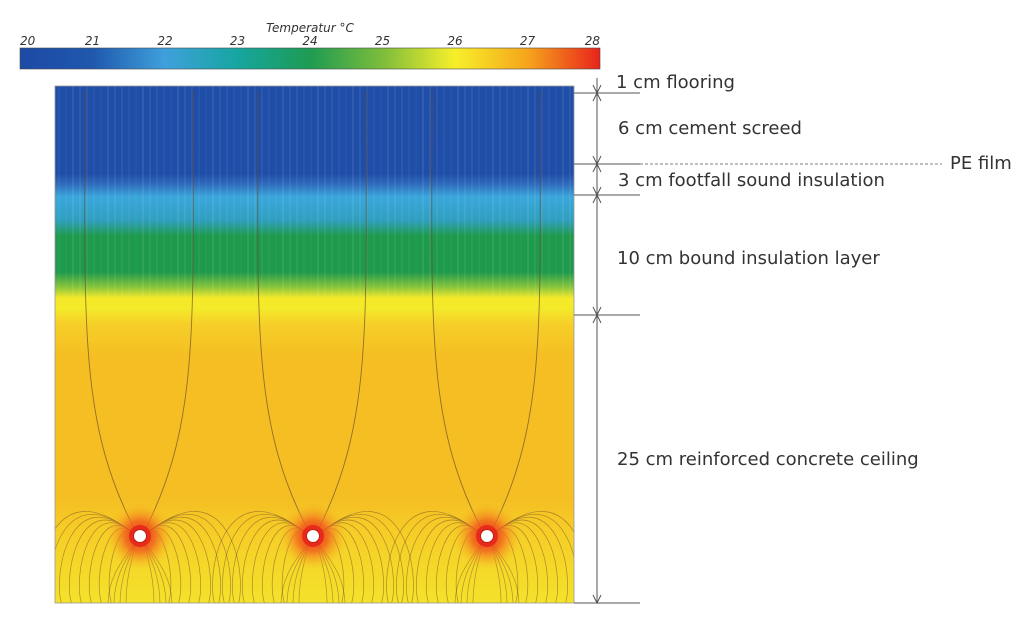  I want to click on label-flooring: 1 cm flooring, so click(675, 82).